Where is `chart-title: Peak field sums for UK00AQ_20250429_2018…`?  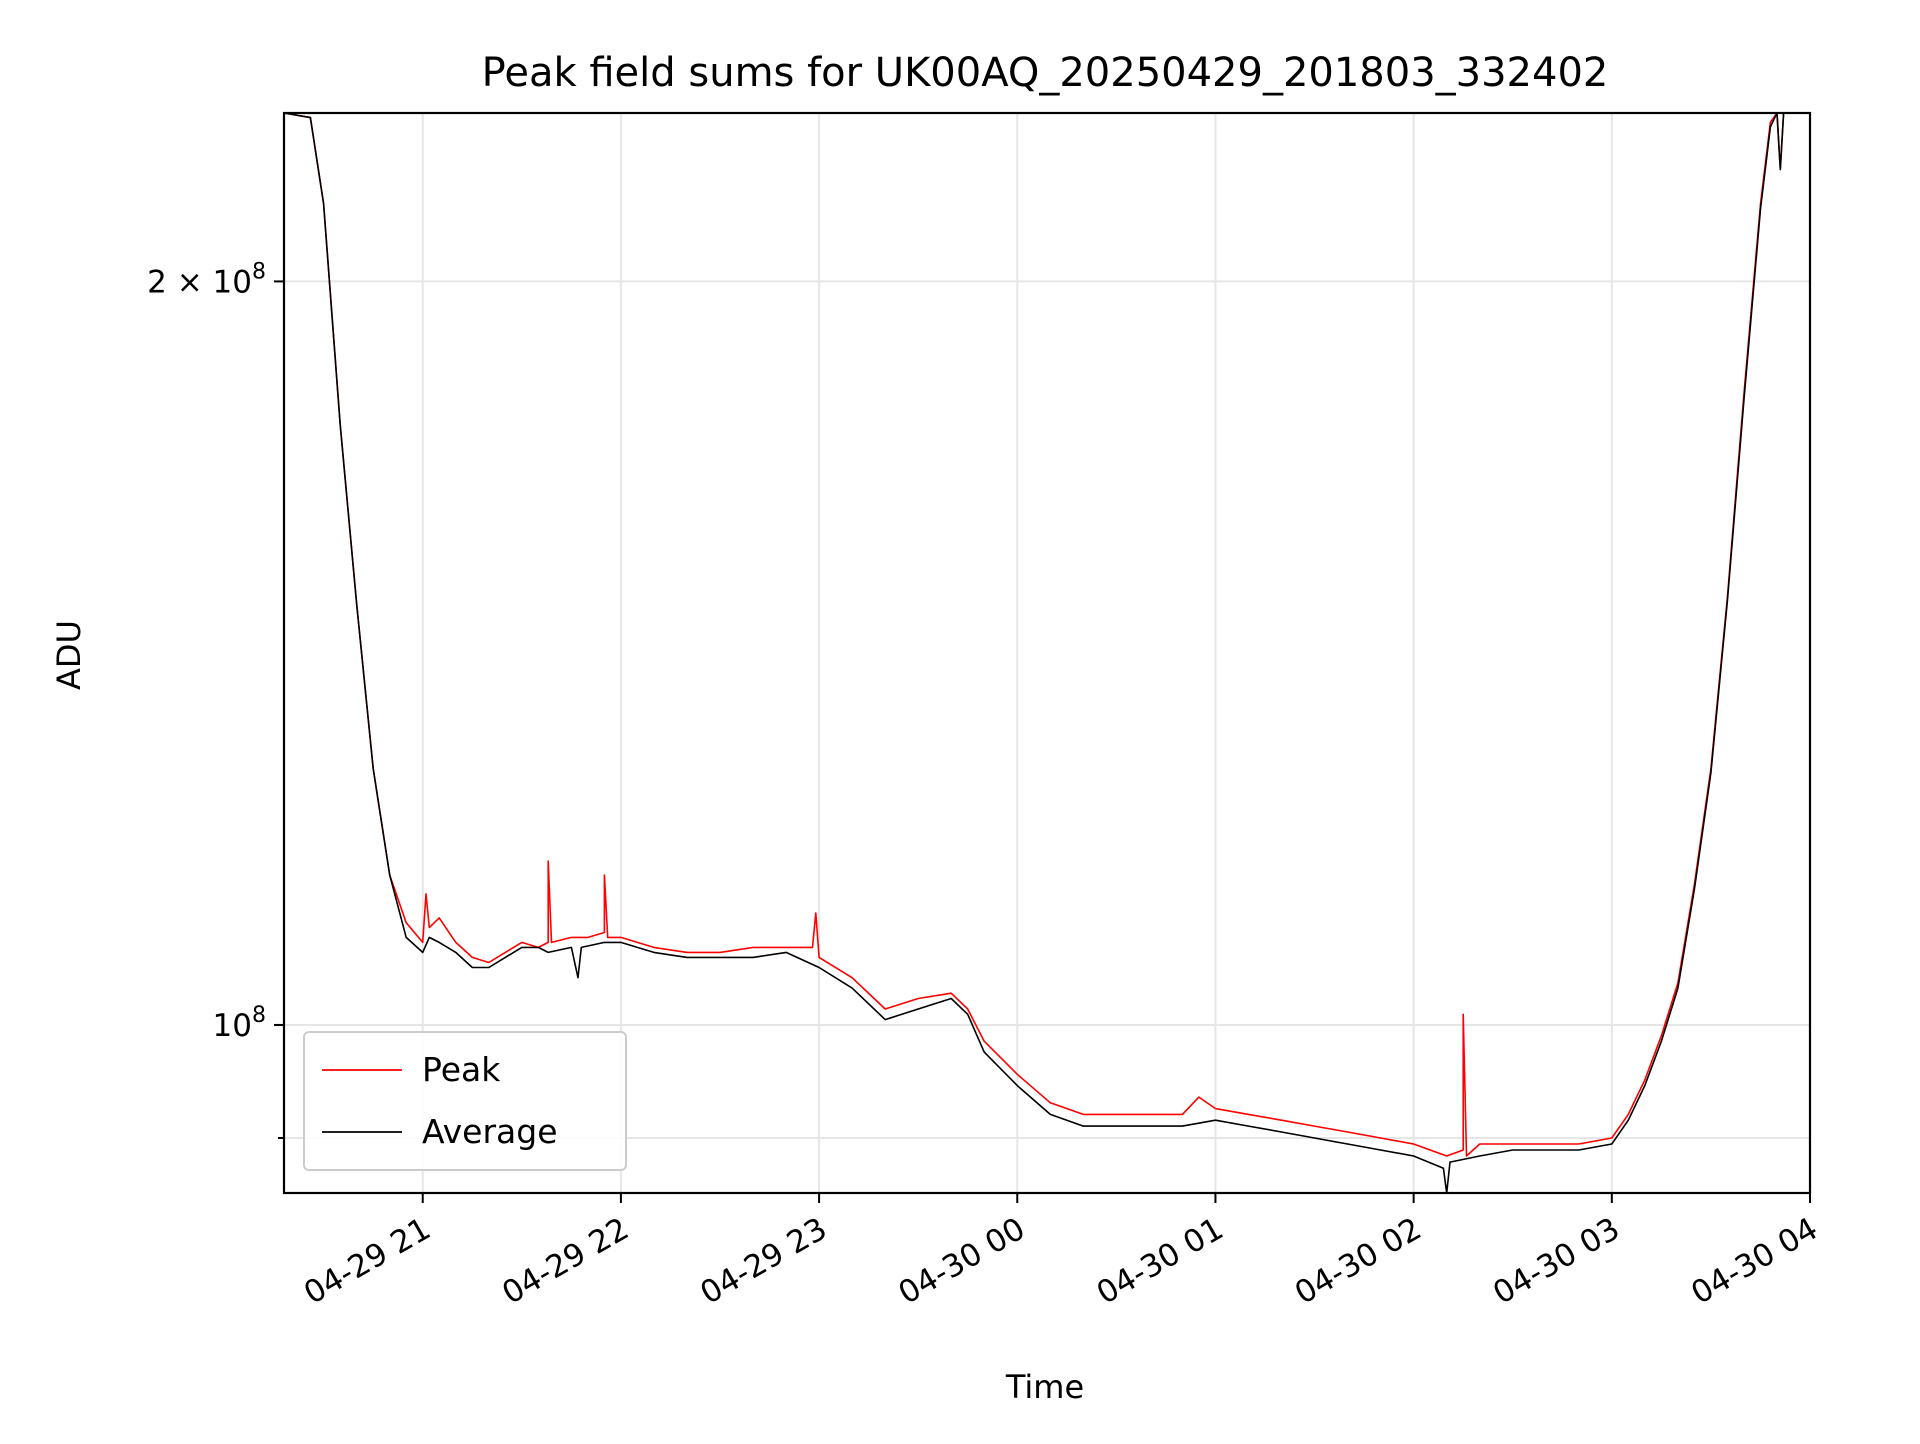 chart-title: Peak field sums for UK00AQ_20250429_2018… is located at coordinates (1045, 73).